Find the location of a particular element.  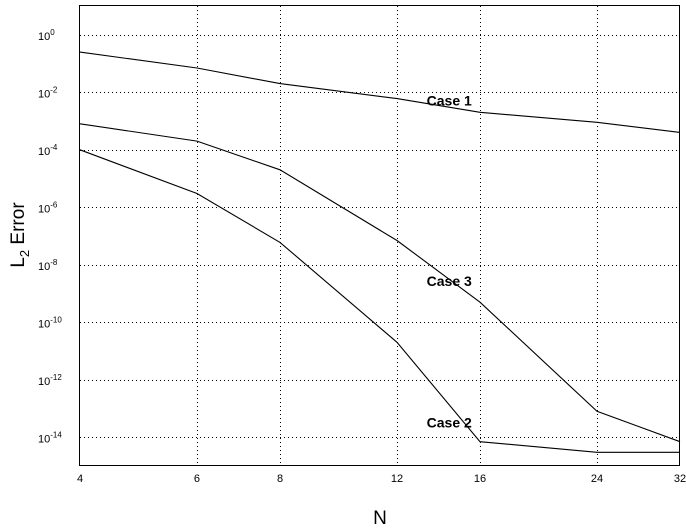

y-axis-label-base: L is located at coordinates (18, 262).